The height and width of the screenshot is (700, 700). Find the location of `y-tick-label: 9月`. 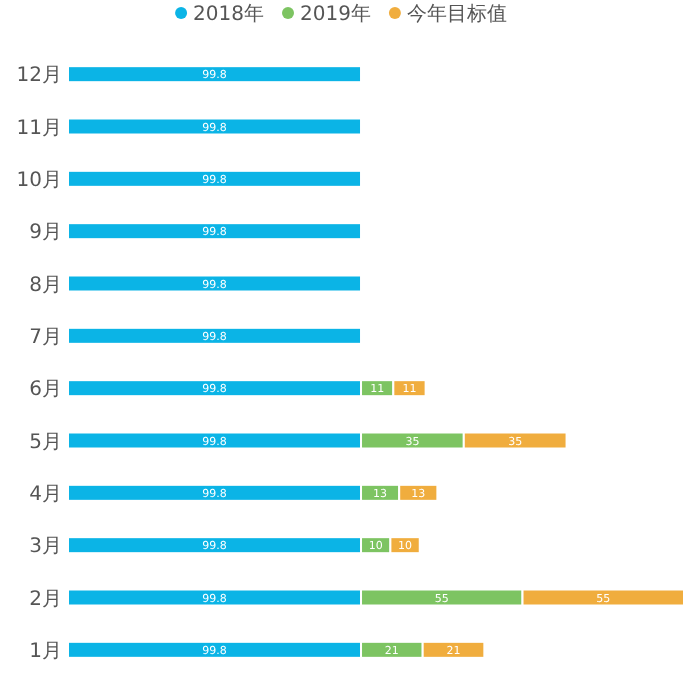

y-tick-label: 9月 is located at coordinates (45, 233).